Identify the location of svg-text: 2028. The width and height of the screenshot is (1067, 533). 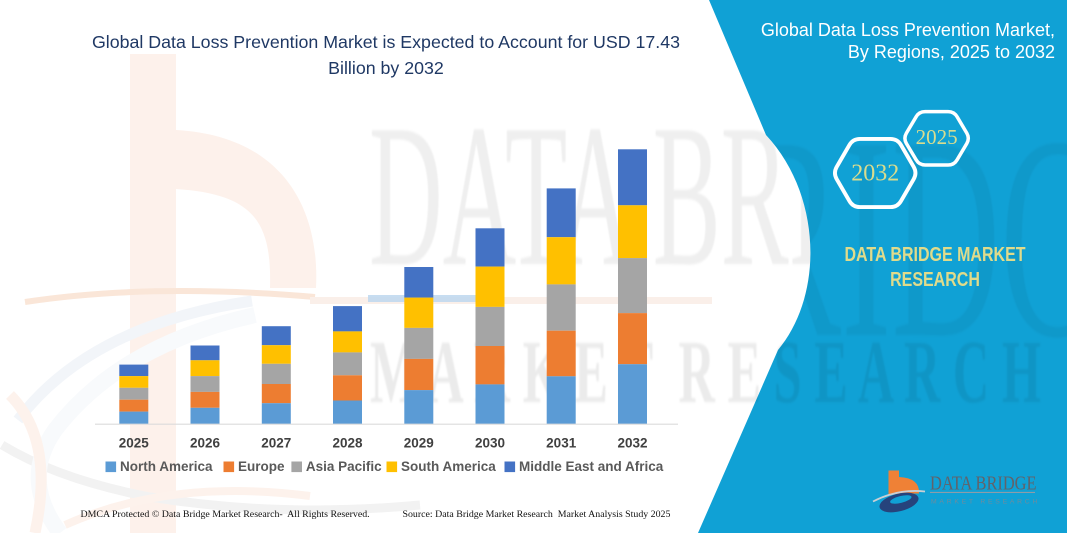
(347, 443).